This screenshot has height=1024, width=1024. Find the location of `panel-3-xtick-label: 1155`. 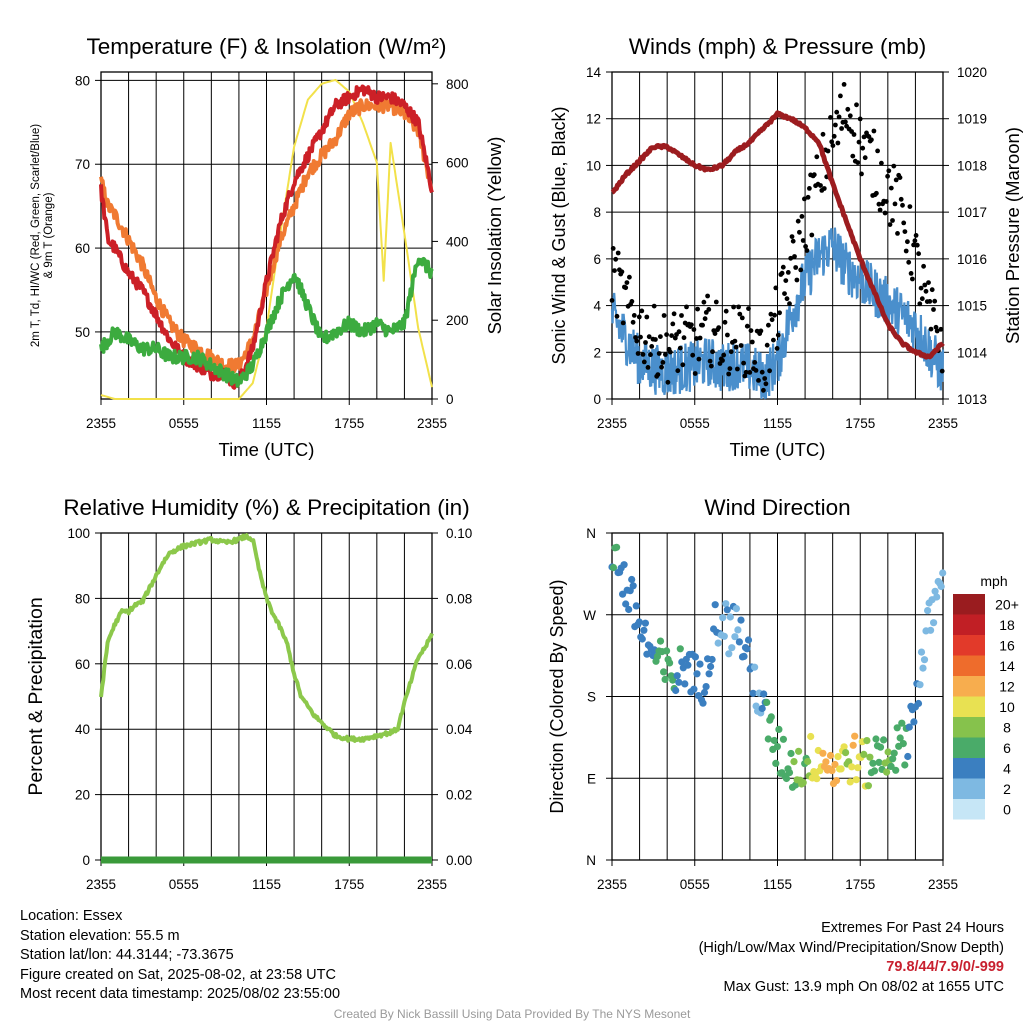

panel-3-xtick-label: 1155 is located at coordinates (266, 884).